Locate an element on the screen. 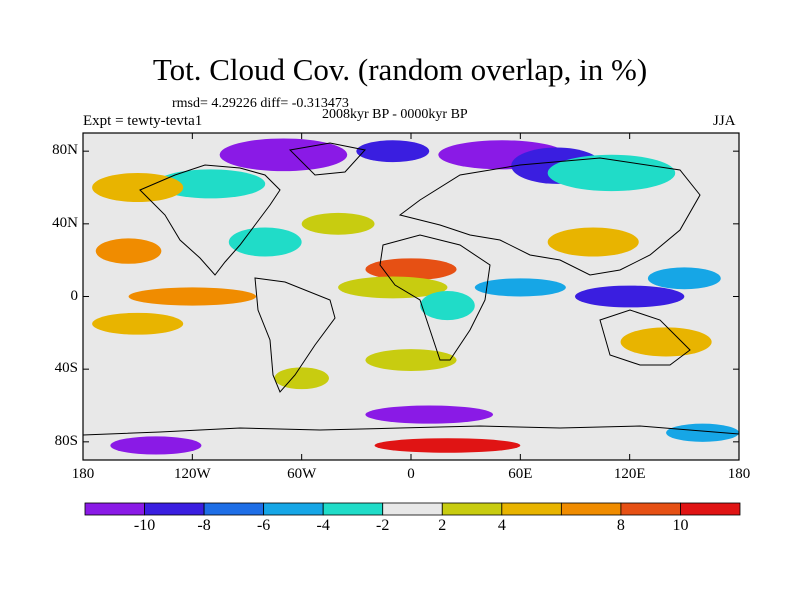 The height and width of the screenshot is (600, 800). colorbar-tick-label: 4 is located at coordinates (501, 525).